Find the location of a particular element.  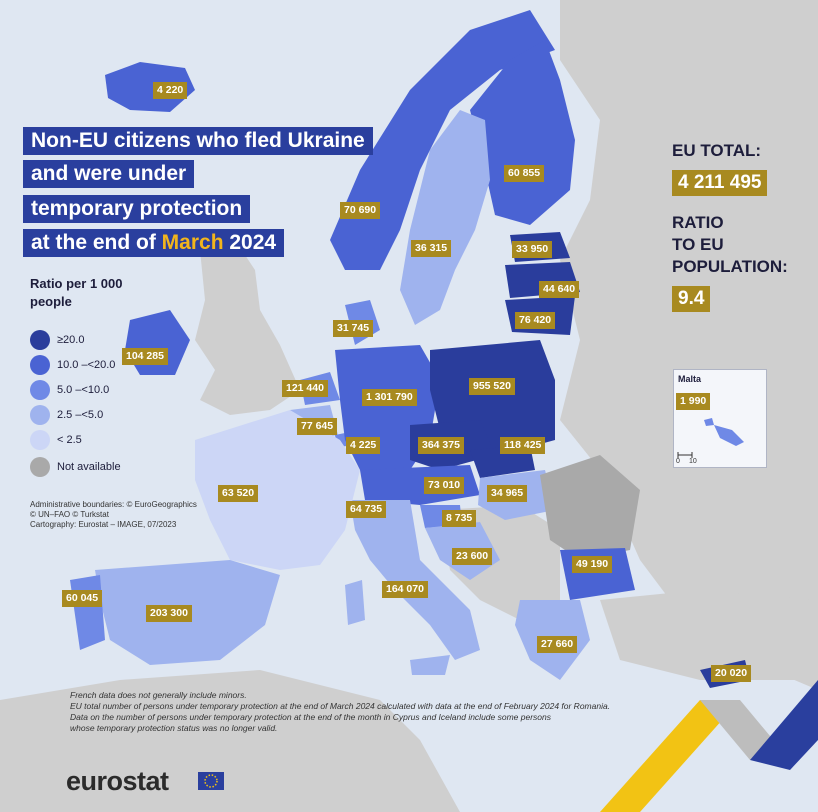

label-iceland: 4 220 is located at coordinates (170, 90).